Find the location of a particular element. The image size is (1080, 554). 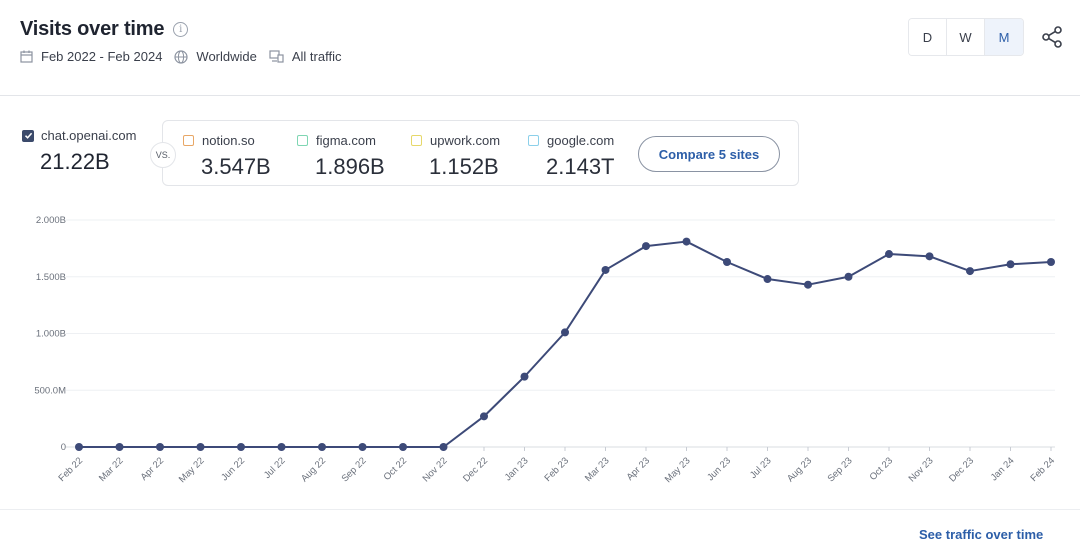

x-tick-label: Aug 23 is located at coordinates (799, 469).